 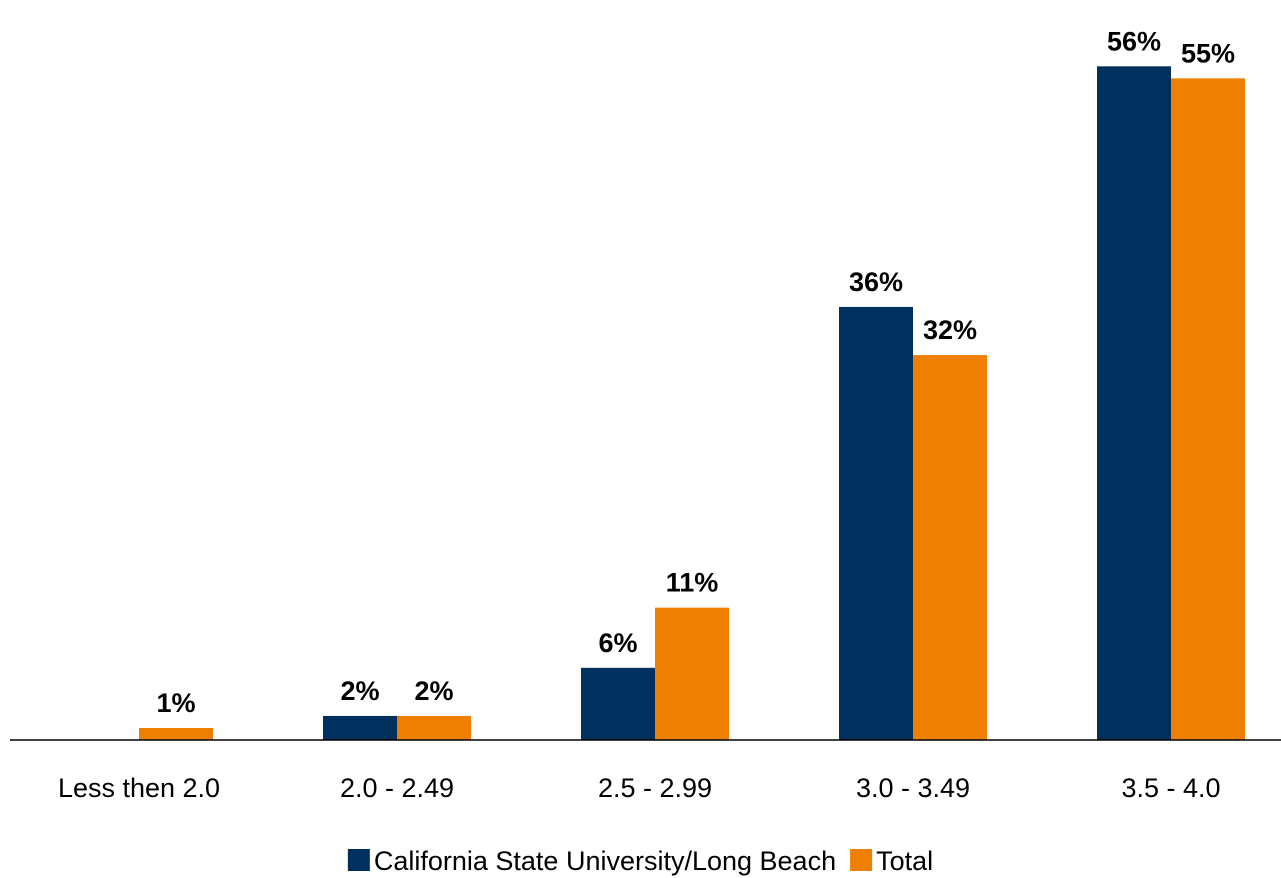 I want to click on data-label-total-4: 55%, so click(x=1208, y=53).